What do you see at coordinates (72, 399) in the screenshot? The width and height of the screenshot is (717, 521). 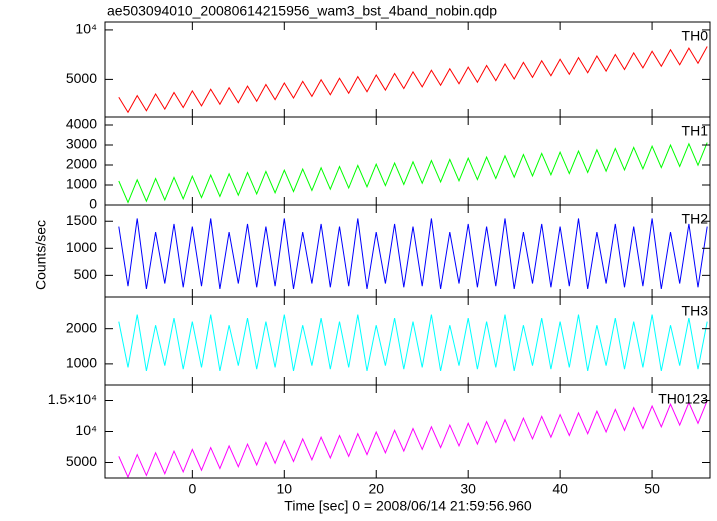 I see `y-tick-label: 1.5×10⁴` at bounding box center [72, 399].